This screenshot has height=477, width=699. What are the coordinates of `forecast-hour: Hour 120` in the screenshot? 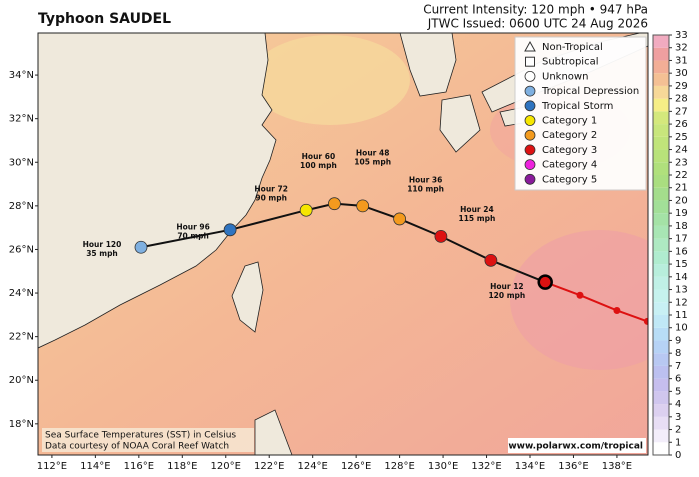 It's located at (102, 244).